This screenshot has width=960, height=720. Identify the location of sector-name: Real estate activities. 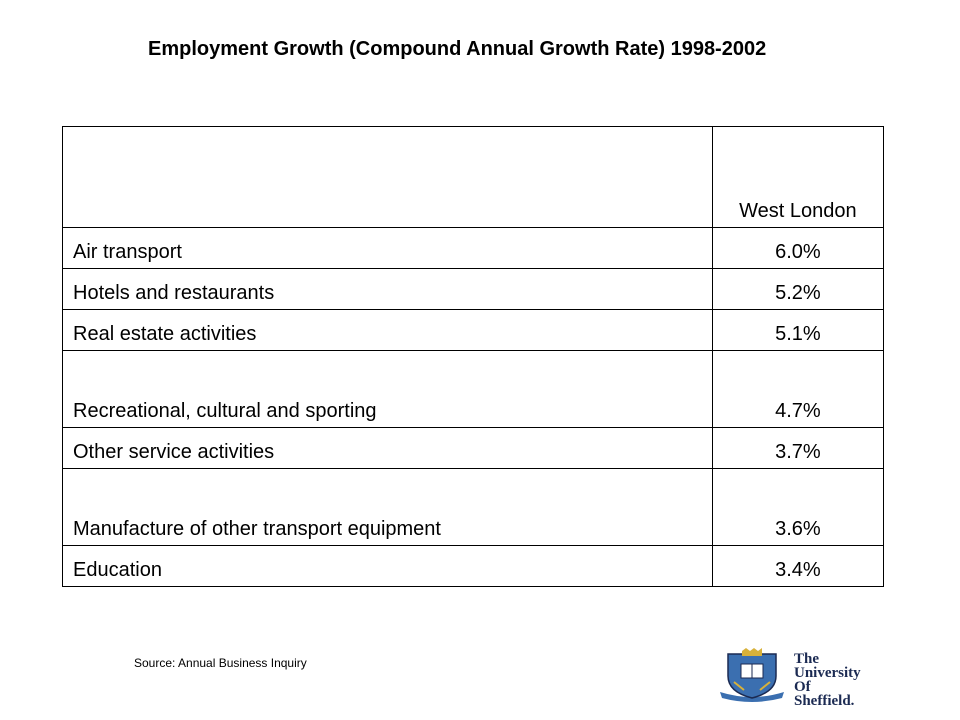
(387, 330).